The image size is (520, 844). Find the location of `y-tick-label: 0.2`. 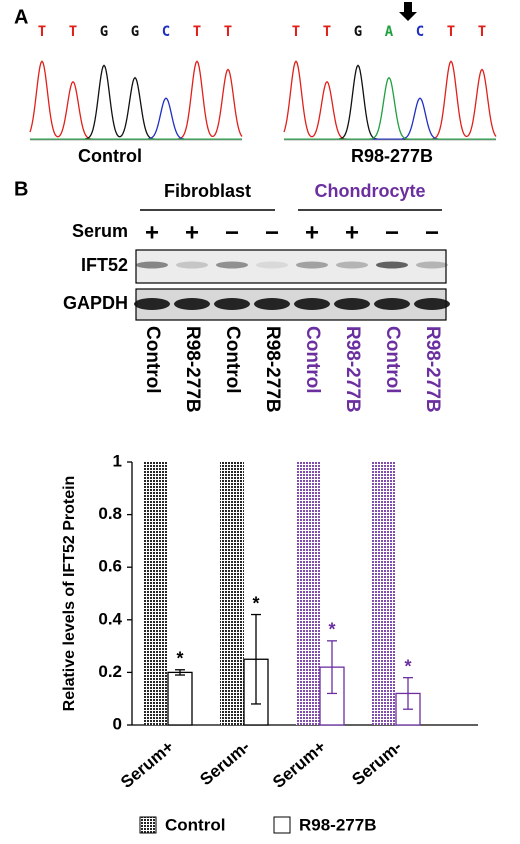

y-tick-label: 0.2 is located at coordinates (110, 671).